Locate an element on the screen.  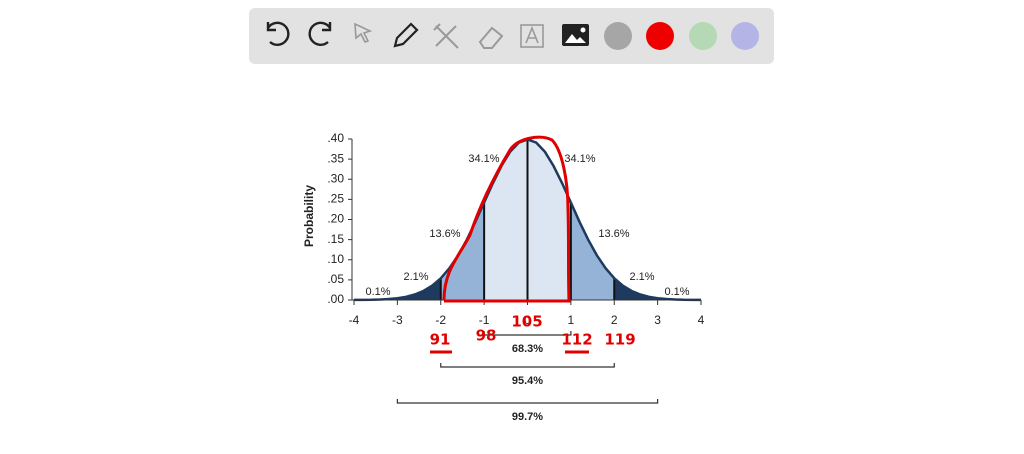
y-tick-label: .05 is located at coordinates (335, 279).